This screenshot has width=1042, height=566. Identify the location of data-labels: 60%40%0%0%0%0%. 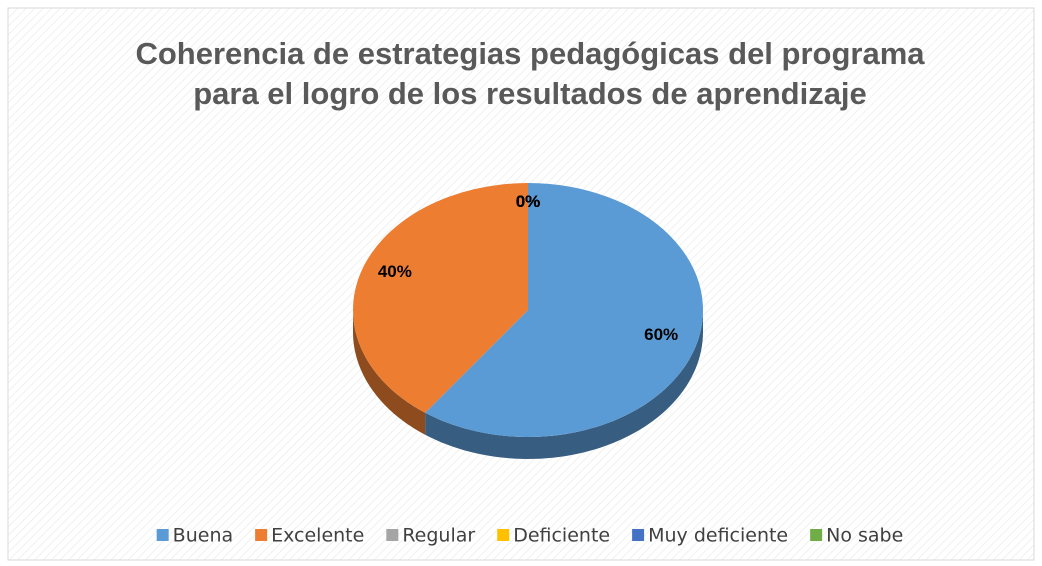
(528, 268).